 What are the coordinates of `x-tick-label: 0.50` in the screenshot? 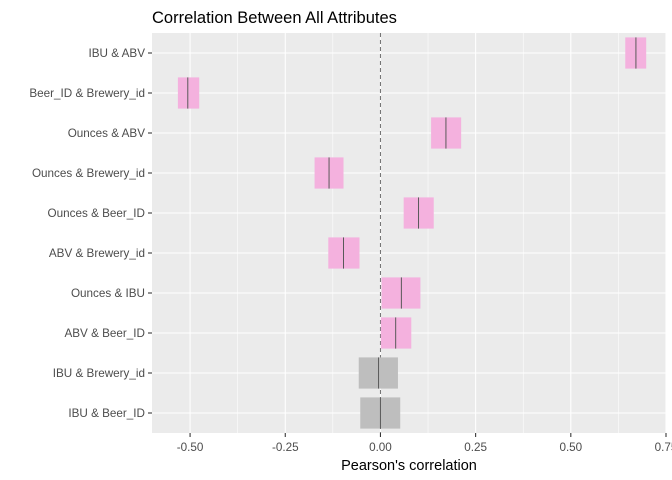 It's located at (570, 447).